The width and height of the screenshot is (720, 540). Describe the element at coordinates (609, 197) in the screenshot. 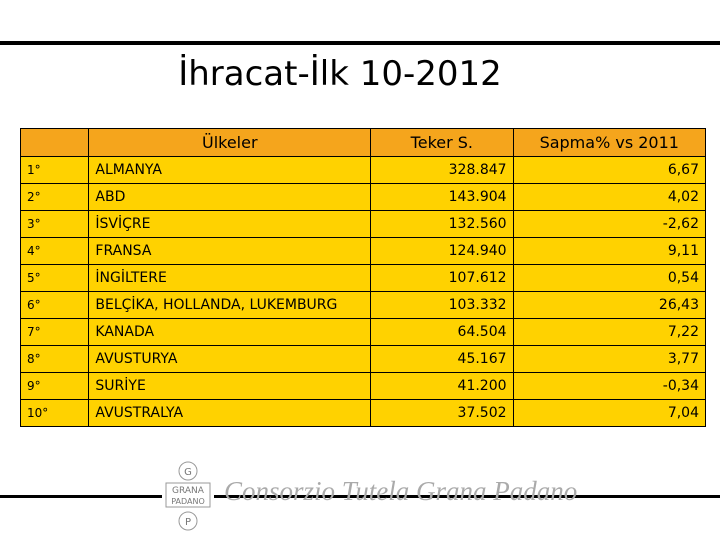

I see `value-cell: 4,02` at that location.